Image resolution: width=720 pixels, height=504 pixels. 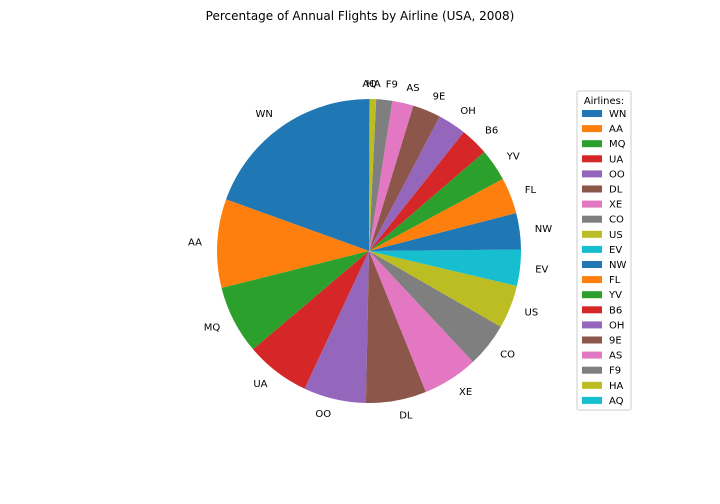 What do you see at coordinates (465, 392) in the screenshot?
I see `slice-label-xe: XE` at bounding box center [465, 392].